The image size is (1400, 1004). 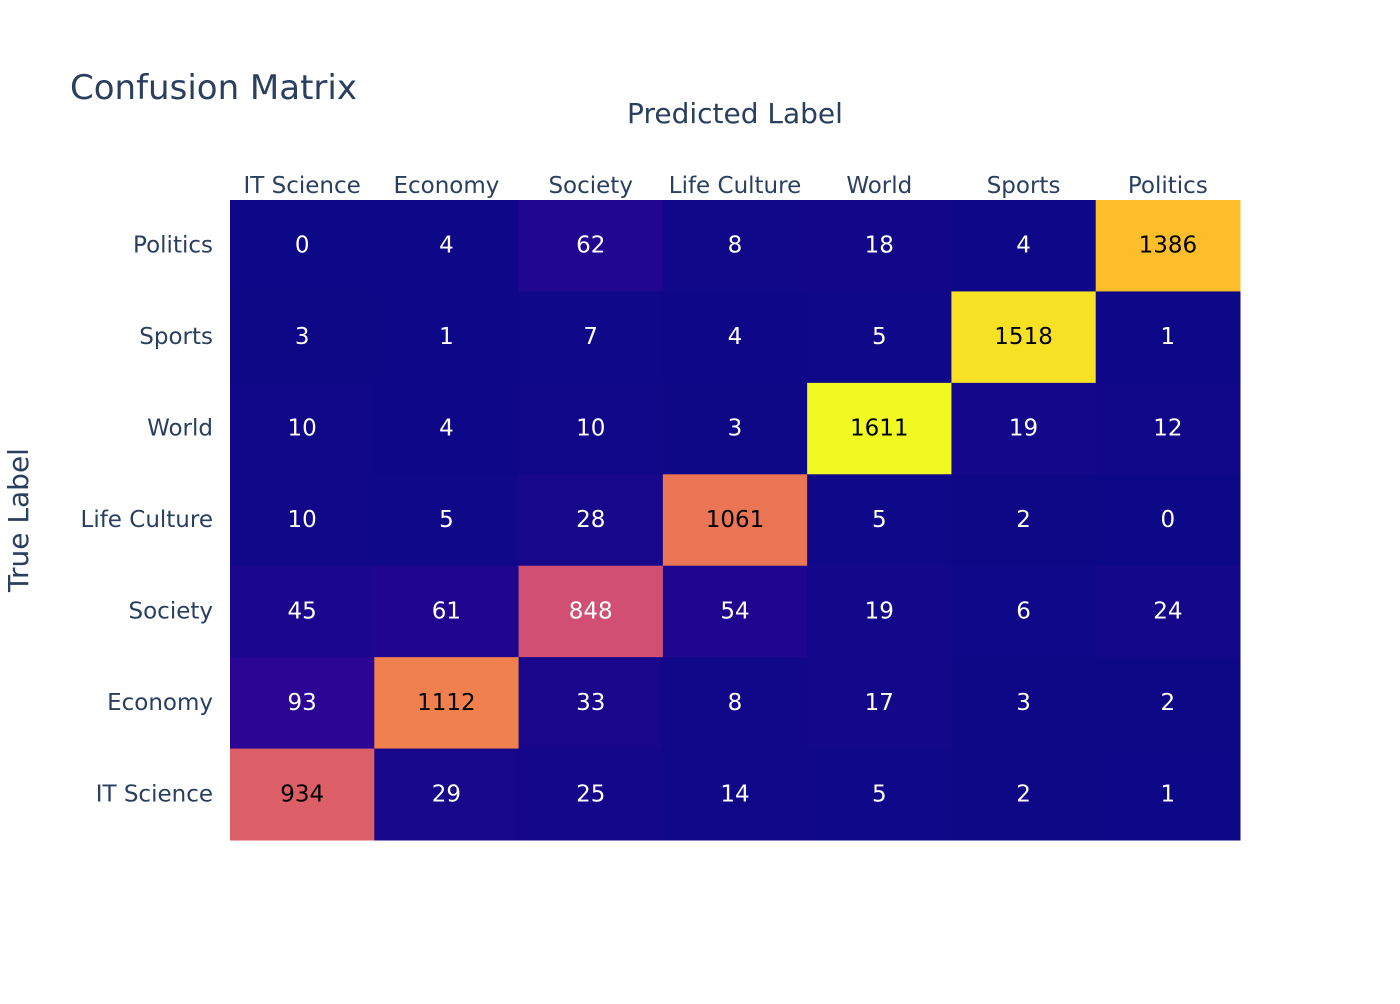 I want to click on heatmap-cell-economy-world, so click(x=879, y=703).